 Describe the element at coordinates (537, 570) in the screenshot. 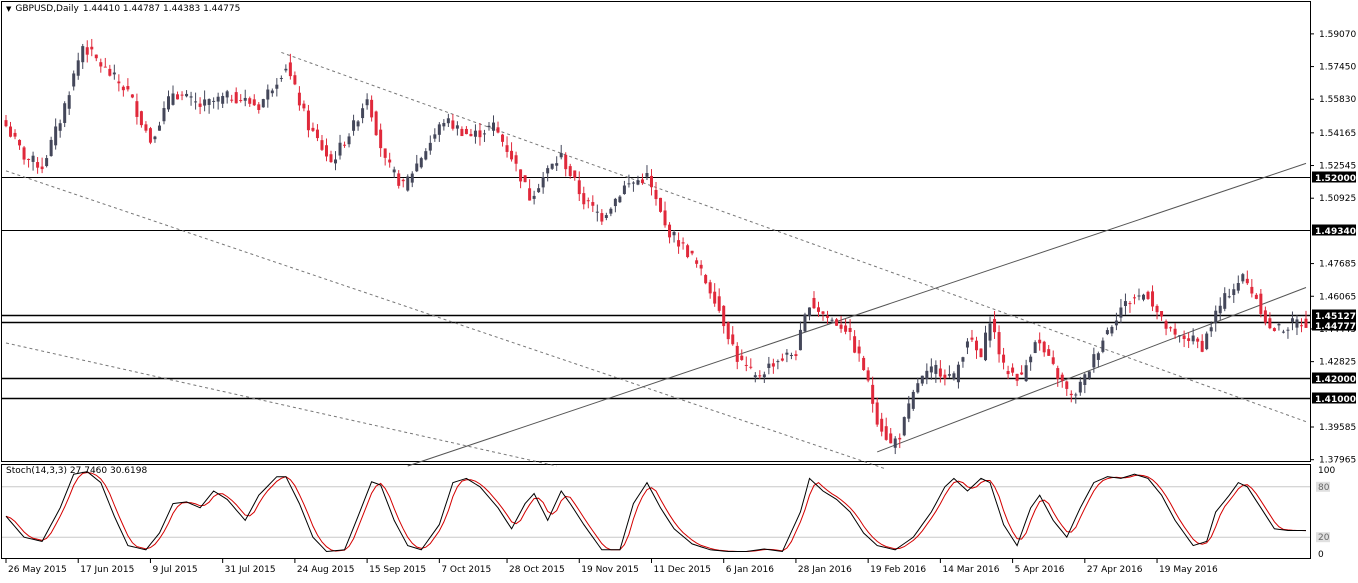

I see `date-tick-label: 28 Oct 2015` at that location.